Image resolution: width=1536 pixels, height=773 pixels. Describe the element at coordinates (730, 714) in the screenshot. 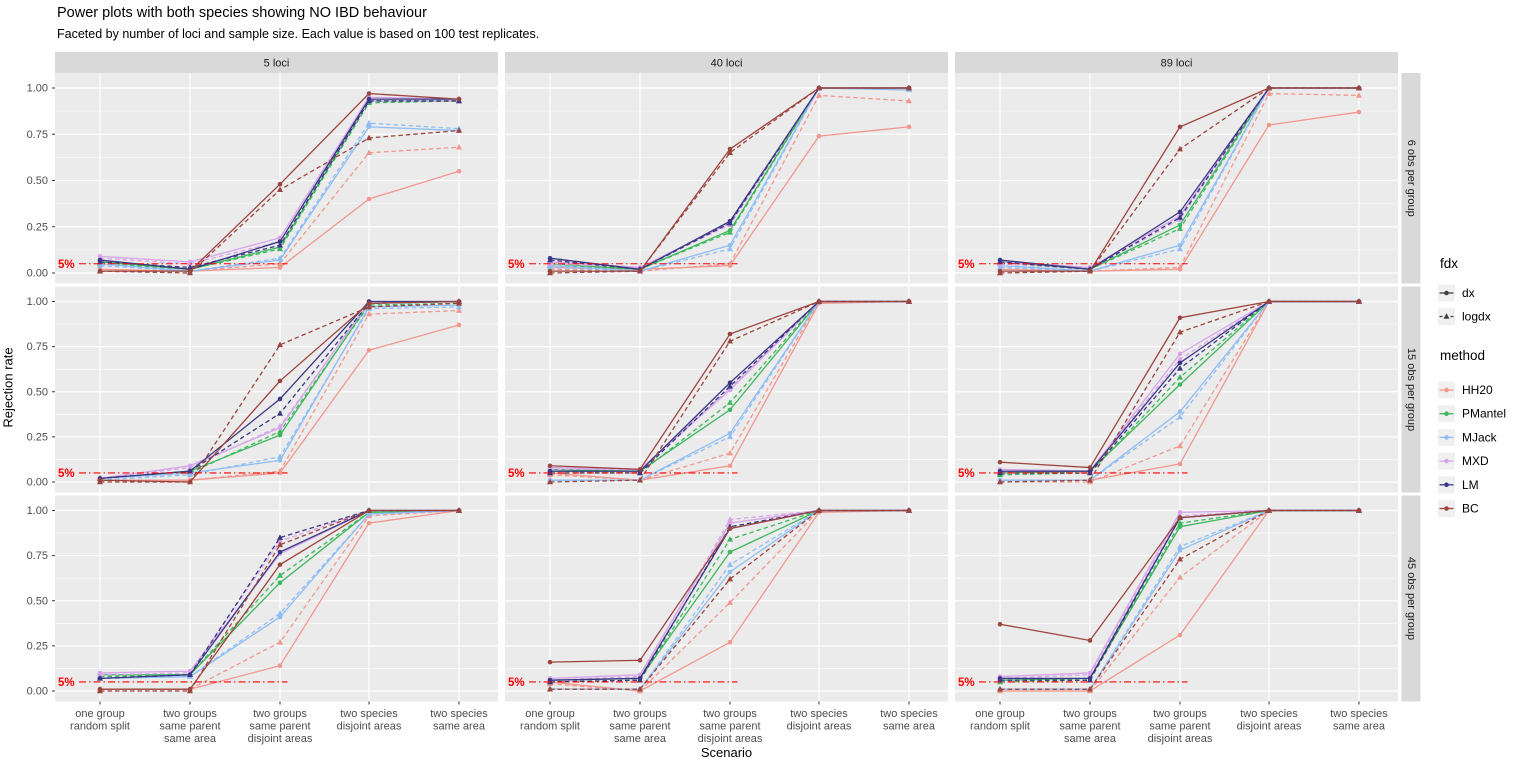

I see `x-tick-label: two groups` at that location.